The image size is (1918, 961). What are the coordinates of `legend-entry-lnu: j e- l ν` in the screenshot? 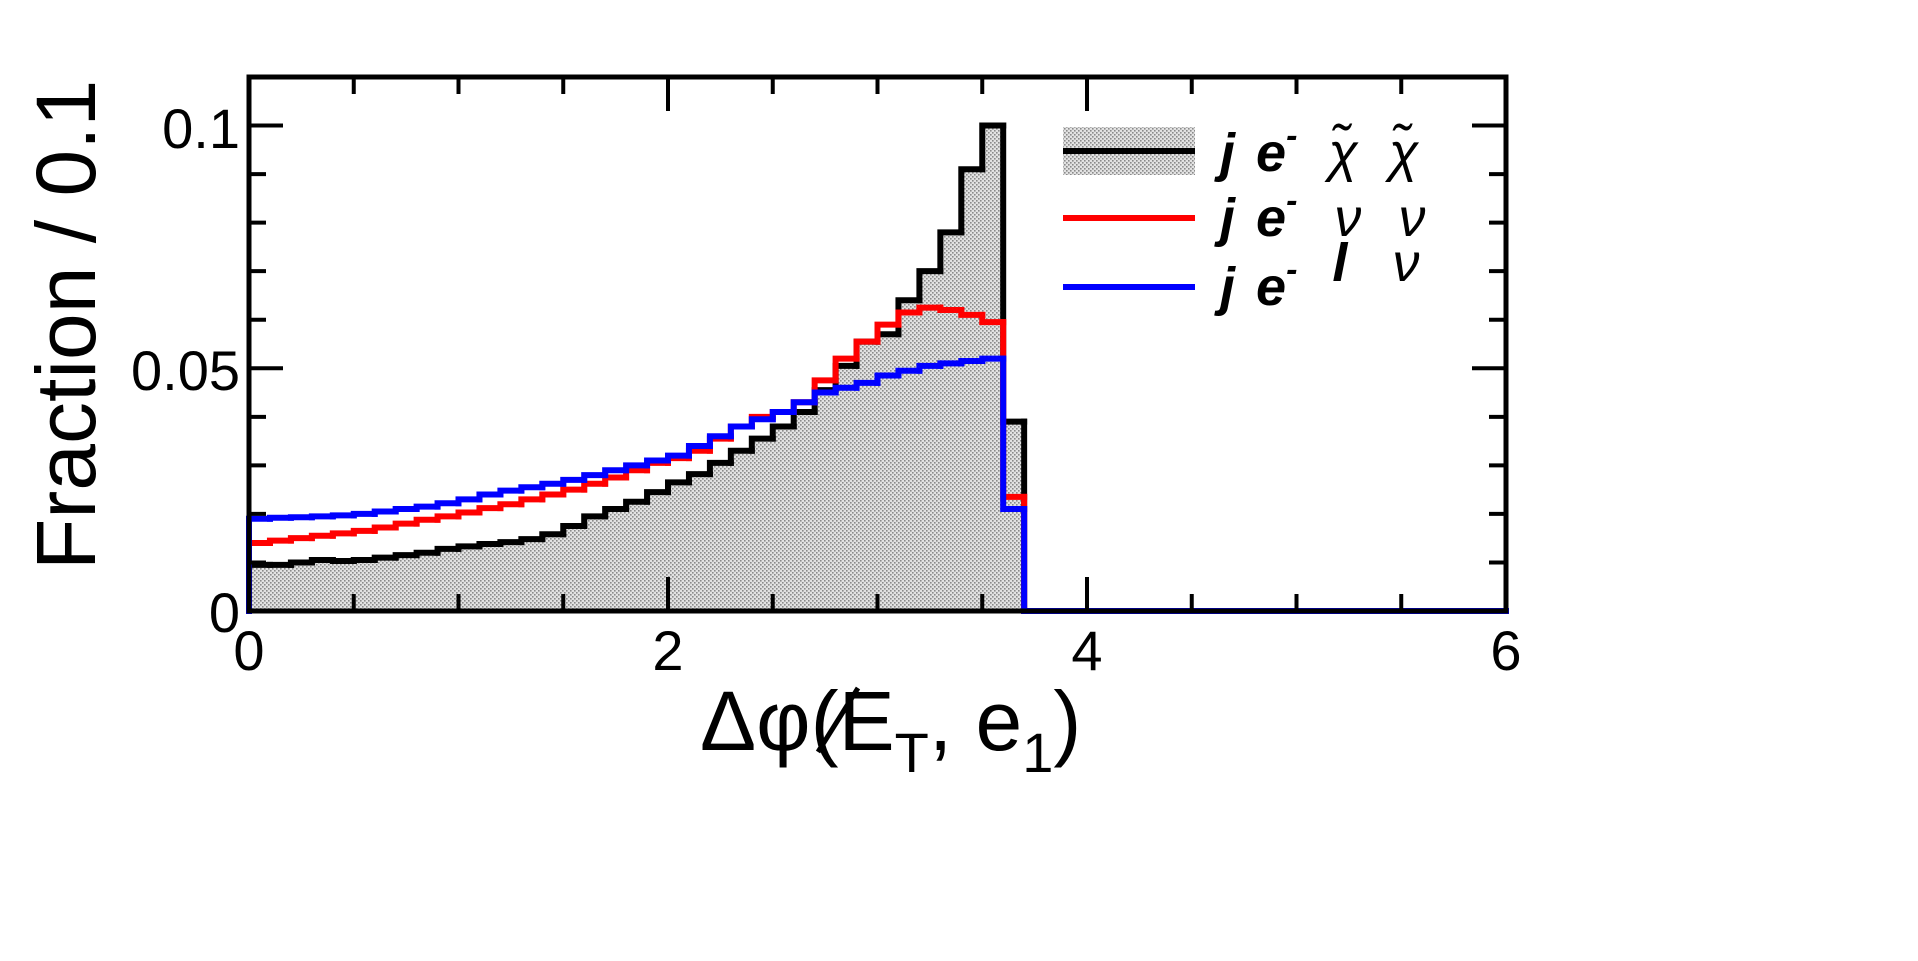 It's located at (1241, 275).